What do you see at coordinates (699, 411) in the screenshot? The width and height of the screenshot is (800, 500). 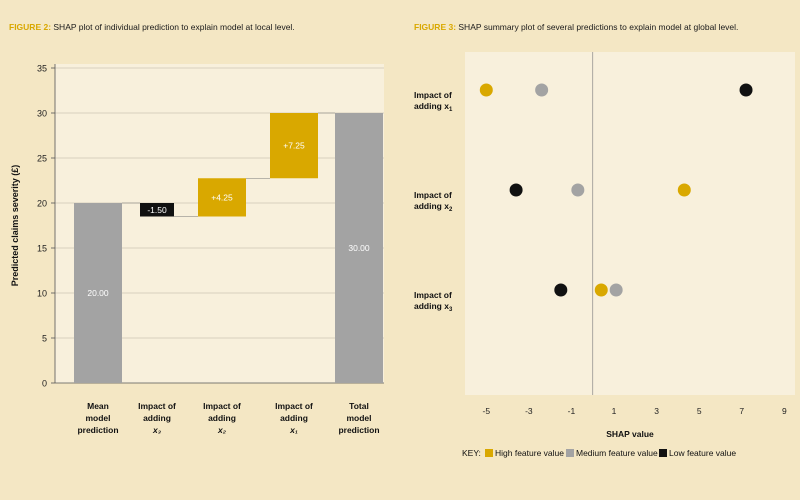 I see `x-tick-label: 5` at bounding box center [699, 411].